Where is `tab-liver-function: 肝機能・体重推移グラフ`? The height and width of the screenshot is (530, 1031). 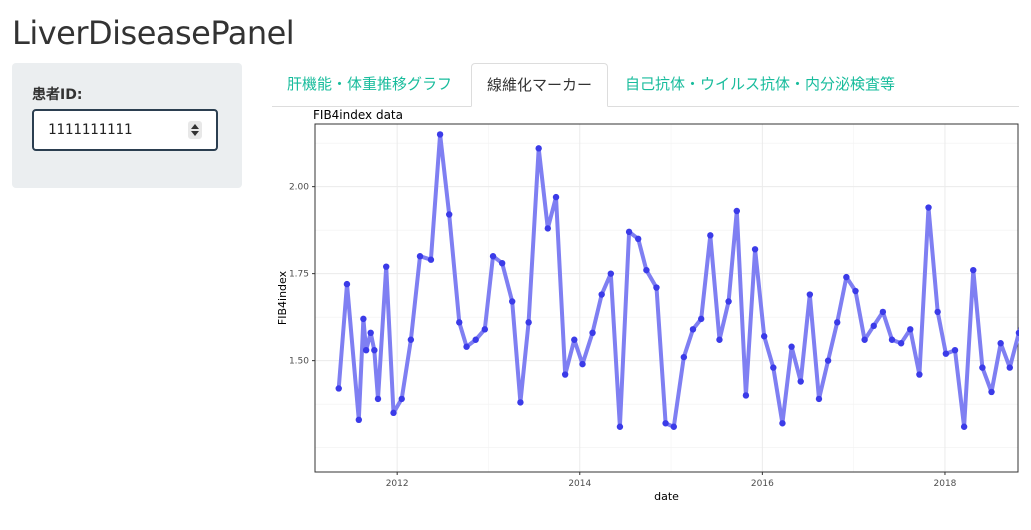
tab-liver-function: 肝機能・体重推移グラフ is located at coordinates (370, 84).